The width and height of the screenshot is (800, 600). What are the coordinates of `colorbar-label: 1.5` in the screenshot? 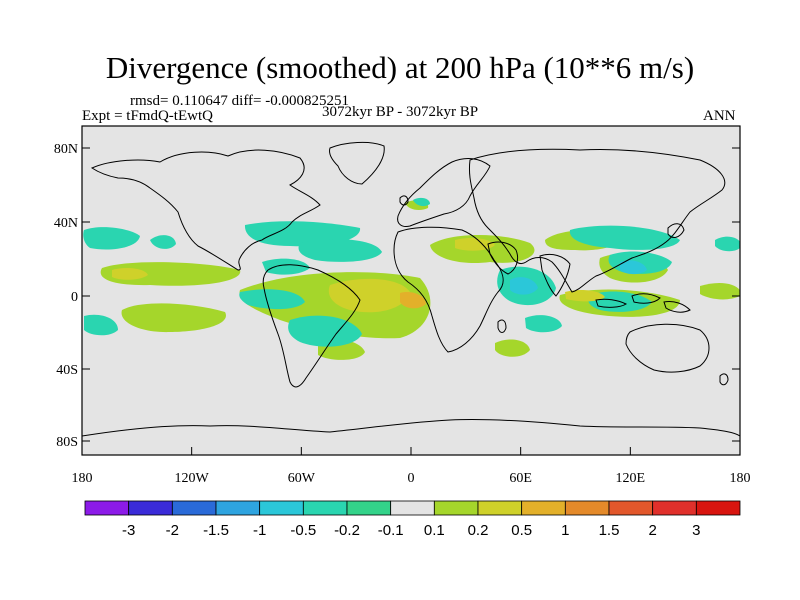 It's located at (609, 530).